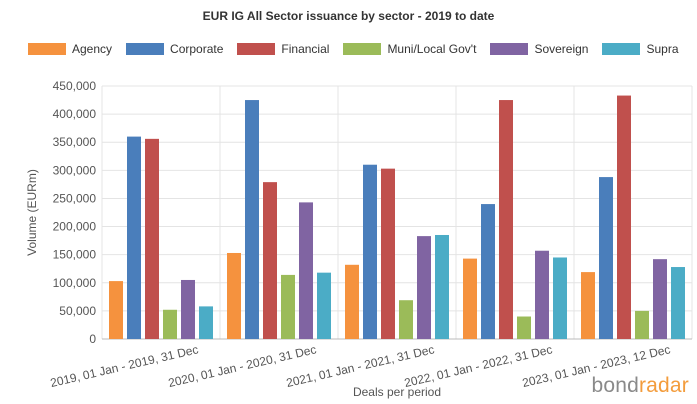 Image resolution: width=697 pixels, height=404 pixels. Describe the element at coordinates (75, 114) in the screenshot. I see `y-tick-label: 400,000` at that location.